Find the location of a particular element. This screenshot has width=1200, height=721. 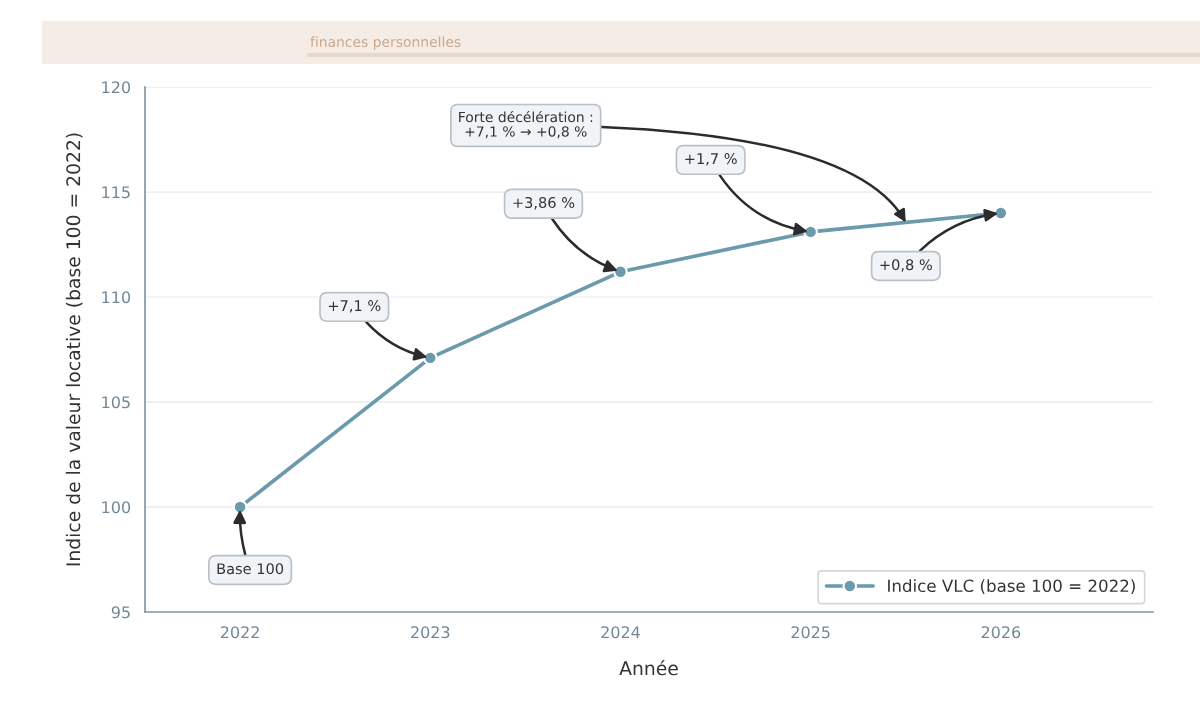

chart-subtitle: finances personnelles is located at coordinates (385, 43).